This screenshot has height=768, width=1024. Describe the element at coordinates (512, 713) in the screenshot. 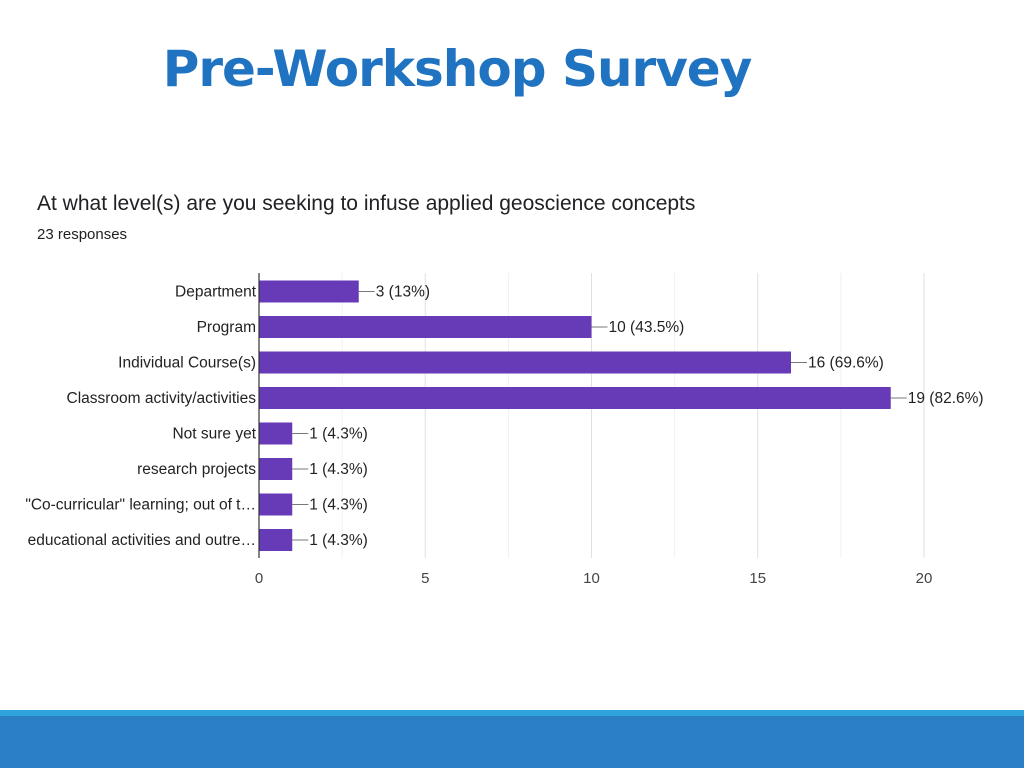

I see `footer-accent-line` at that location.